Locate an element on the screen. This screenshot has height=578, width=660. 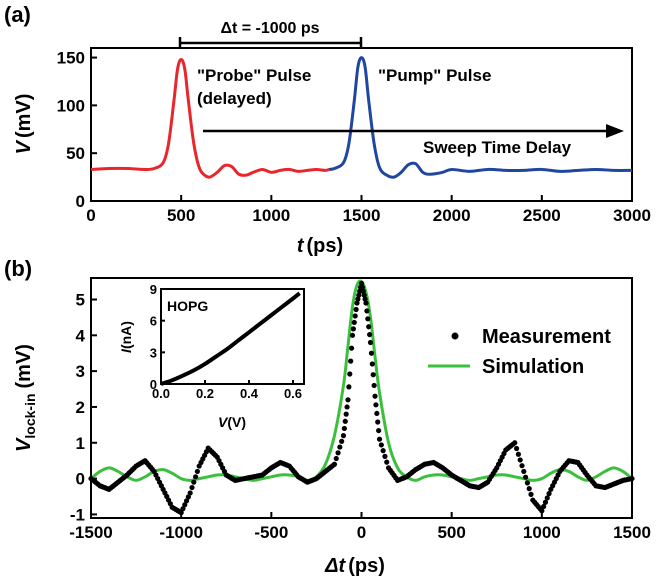
legend-measurement-marker is located at coordinates (455, 336).